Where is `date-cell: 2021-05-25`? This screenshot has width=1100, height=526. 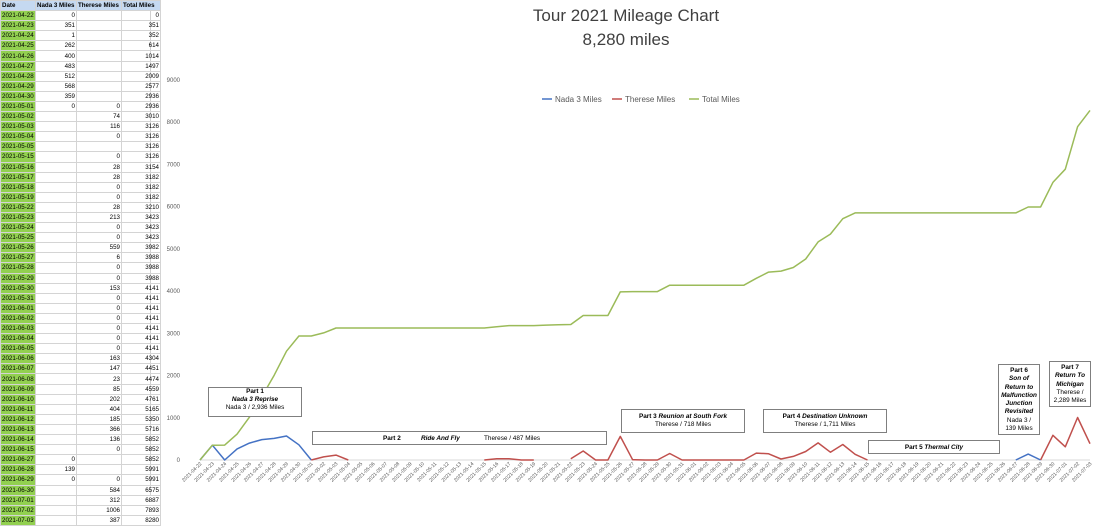 date-cell: 2021-05-25 is located at coordinates (18, 238).